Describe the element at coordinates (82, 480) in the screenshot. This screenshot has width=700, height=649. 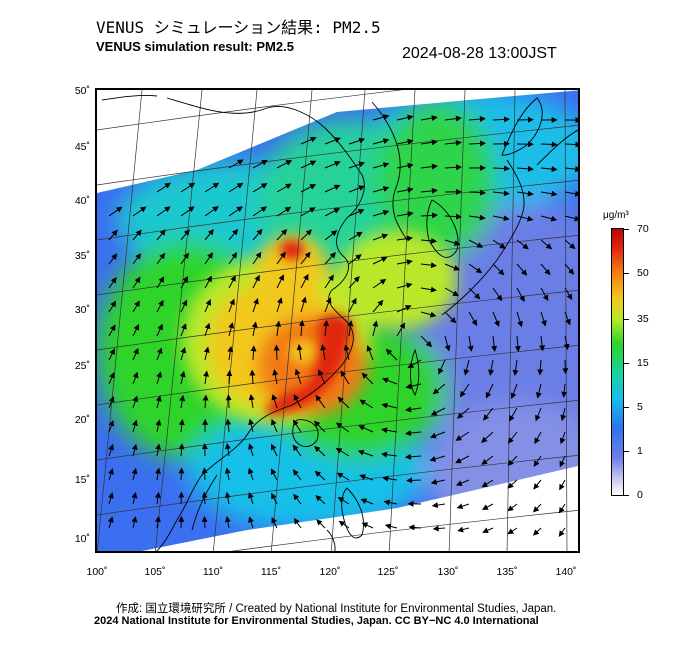
I see `lat-label-15: 15˚` at that location.